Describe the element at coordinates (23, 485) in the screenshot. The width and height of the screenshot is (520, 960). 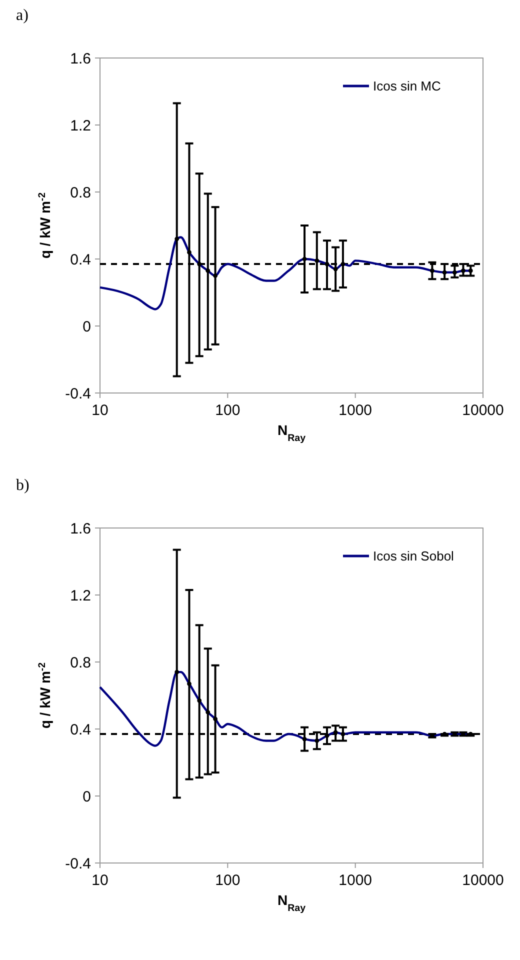
I see `chart-title: b)` at that location.